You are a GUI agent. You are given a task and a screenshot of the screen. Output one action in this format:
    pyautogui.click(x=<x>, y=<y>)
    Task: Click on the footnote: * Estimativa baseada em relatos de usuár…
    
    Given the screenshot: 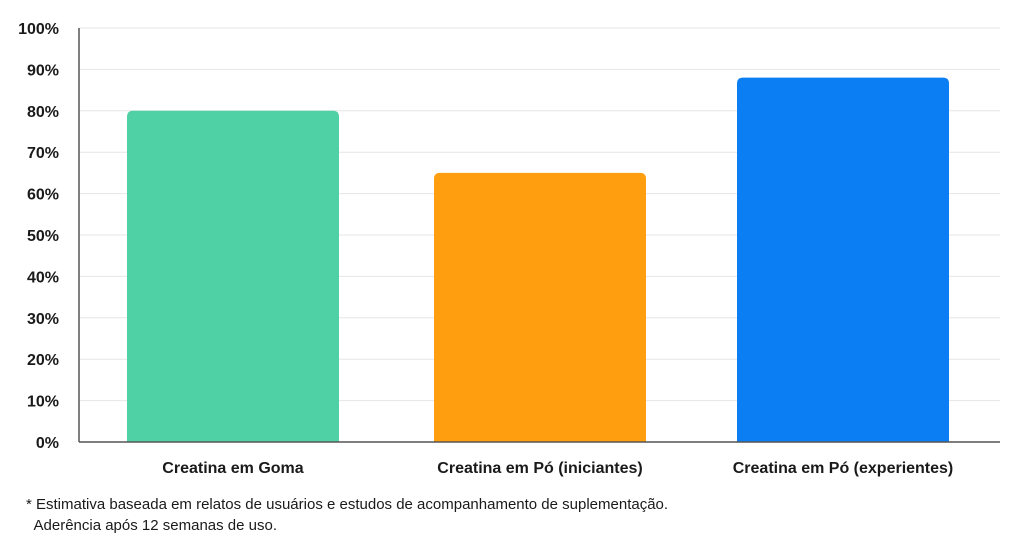 What is the action you would take?
    pyautogui.click(x=347, y=515)
    